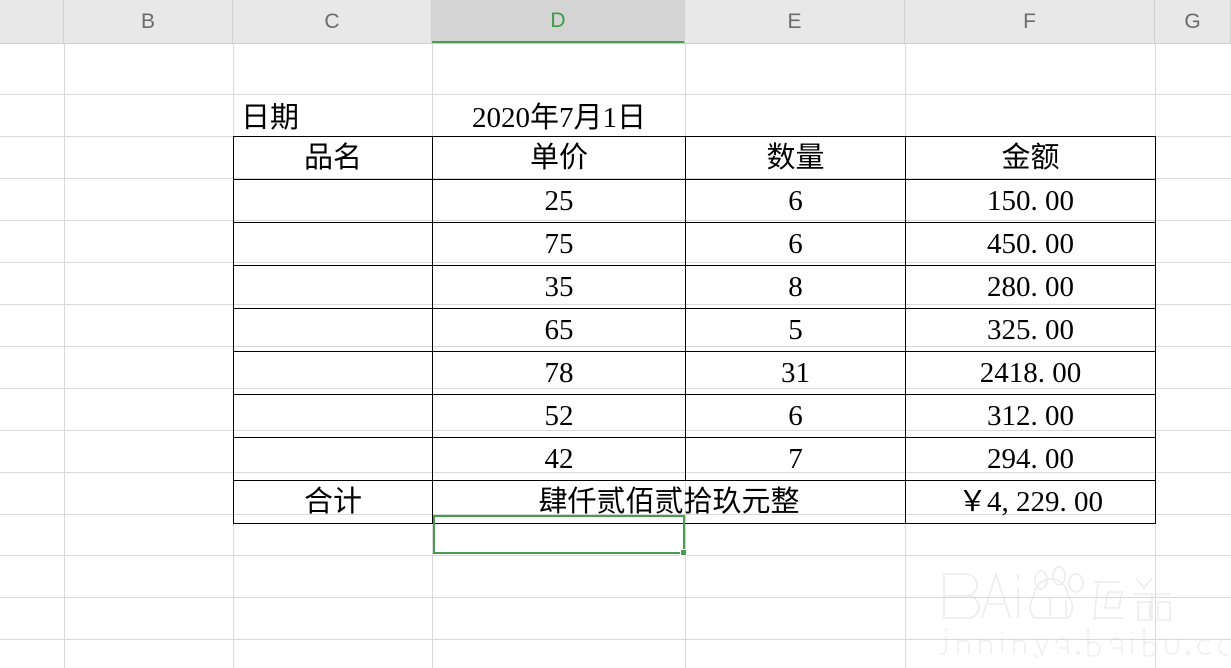 This screenshot has height=668, width=1231. I want to click on cell-amount: 294. 00, so click(1030, 459).